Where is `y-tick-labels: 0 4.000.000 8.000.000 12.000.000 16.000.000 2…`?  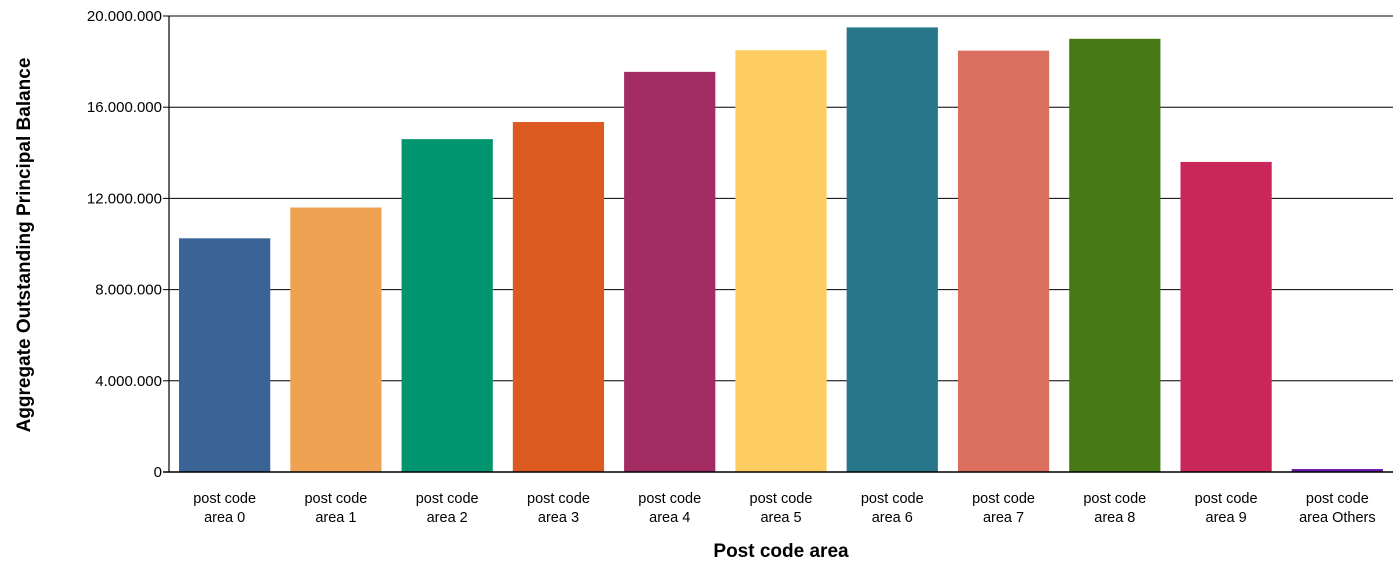 y-tick-labels: 0 4.000.000 8.000.000 12.000.000 16.000.000 2… is located at coordinates (124, 244).